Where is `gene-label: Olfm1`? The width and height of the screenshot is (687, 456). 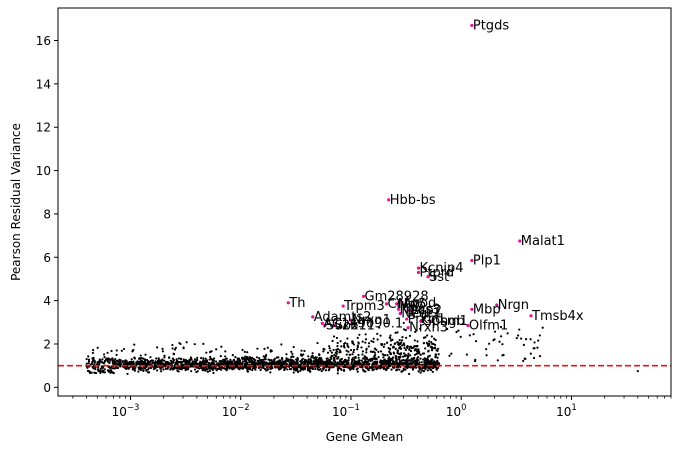
gene-label: Olfm1 is located at coordinates (488, 326).